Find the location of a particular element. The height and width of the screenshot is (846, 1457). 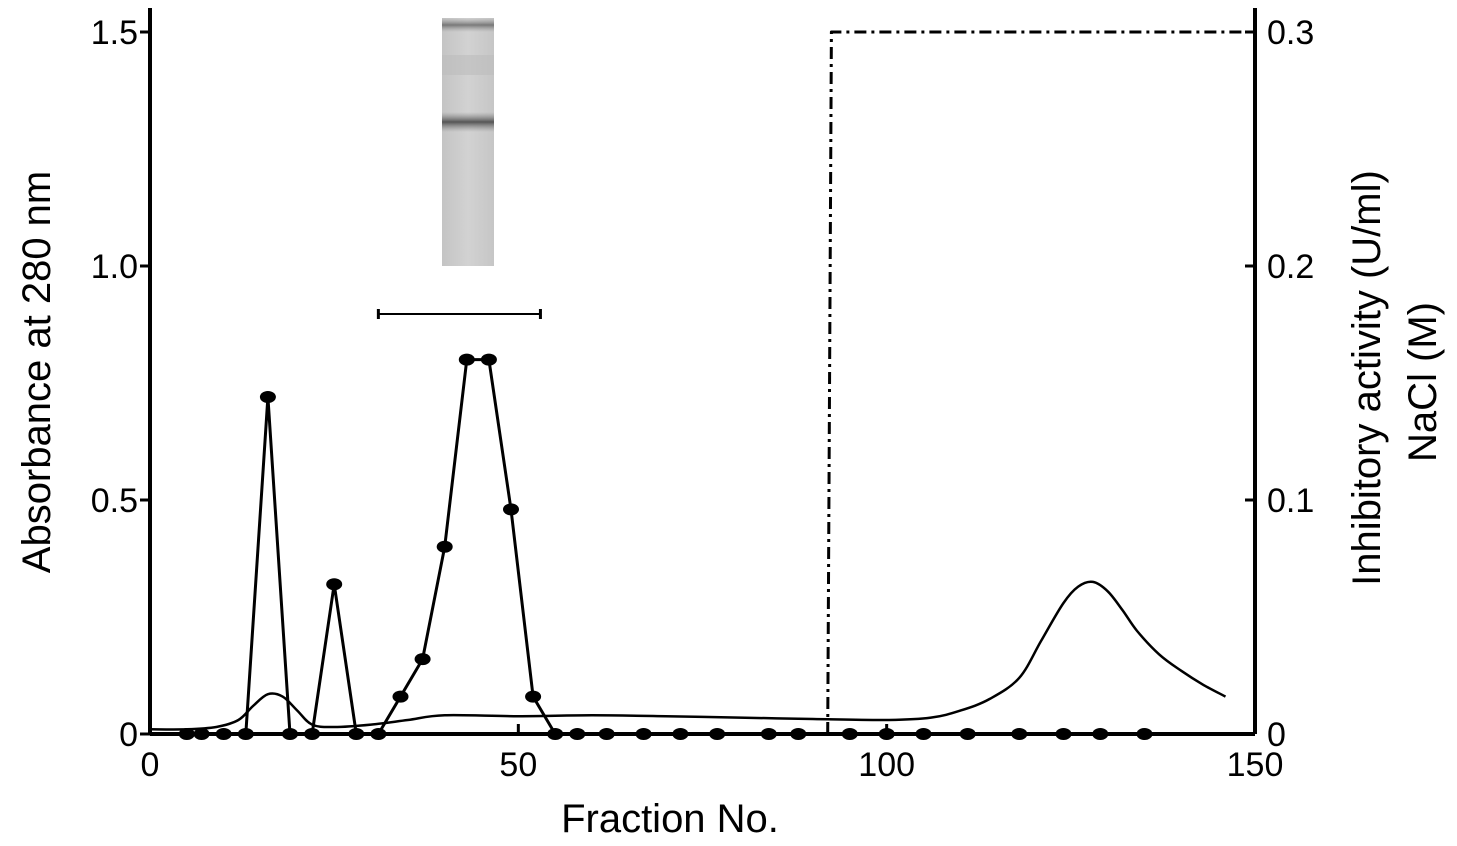

y2-tick-label: 0.3 is located at coordinates (1290, 33).